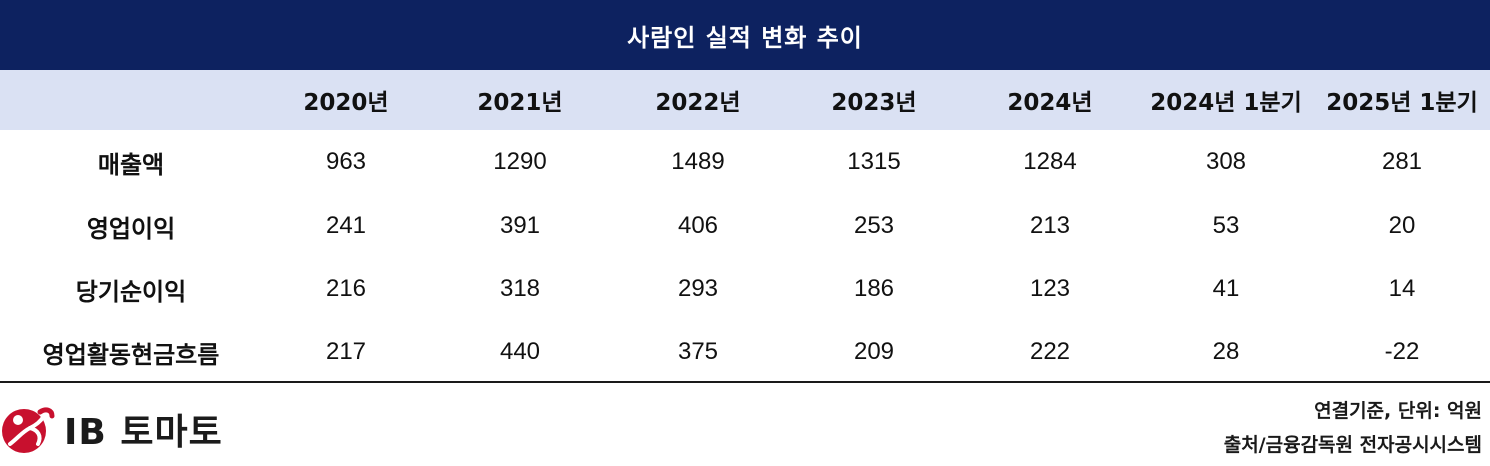 This screenshot has height=466, width=1490. Describe the element at coordinates (1226, 103) in the screenshot. I see `column-header: 2024년 1분기` at that location.